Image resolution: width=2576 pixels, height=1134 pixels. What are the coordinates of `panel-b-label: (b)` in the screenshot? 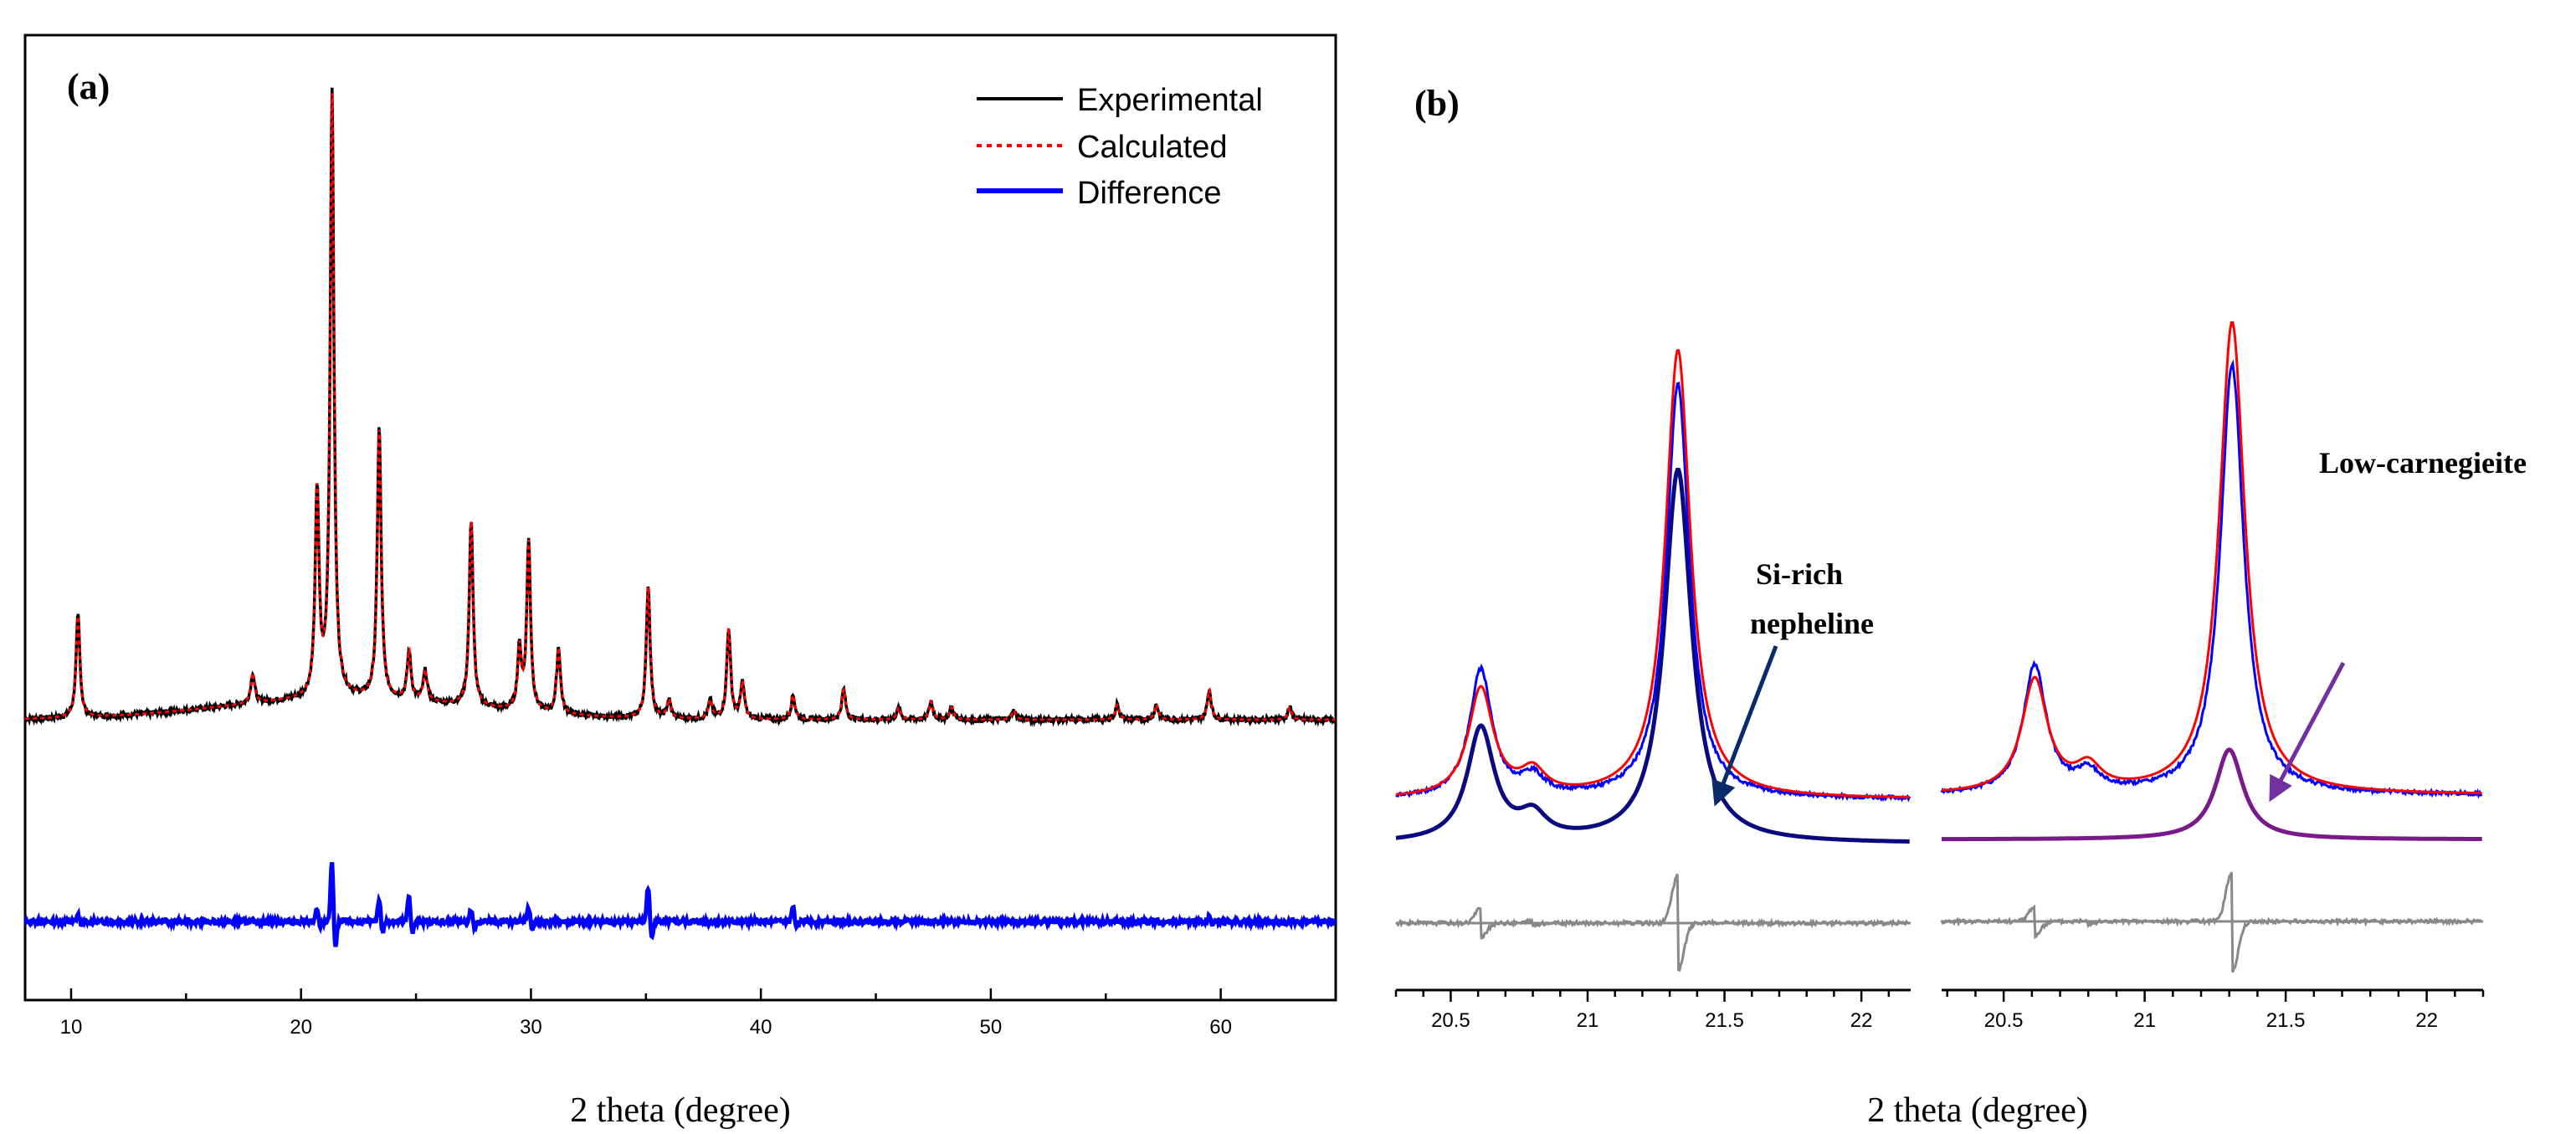 It's located at (1437, 103).